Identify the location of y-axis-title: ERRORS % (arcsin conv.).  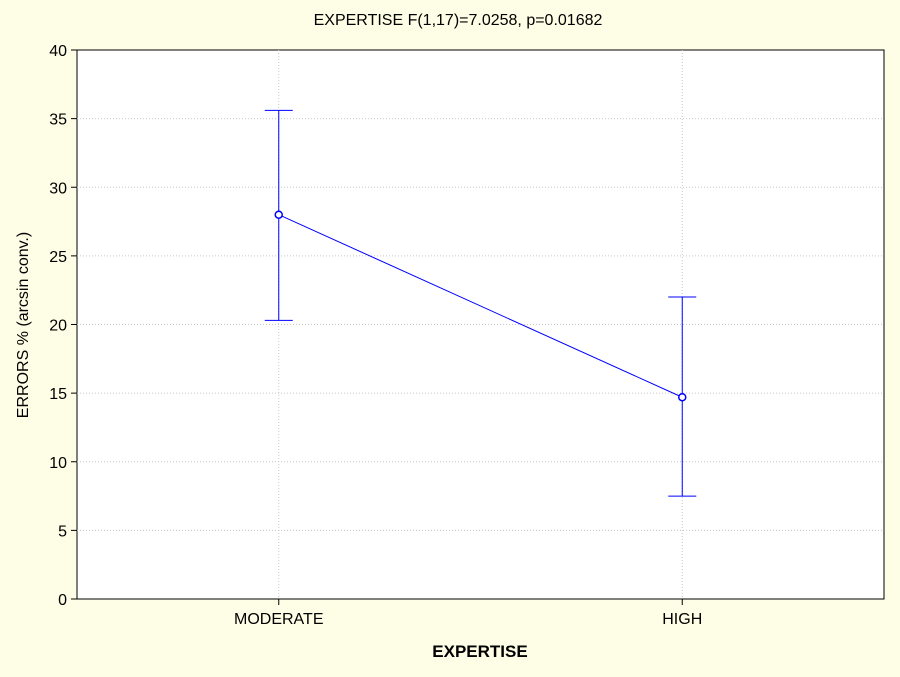
(23, 325).